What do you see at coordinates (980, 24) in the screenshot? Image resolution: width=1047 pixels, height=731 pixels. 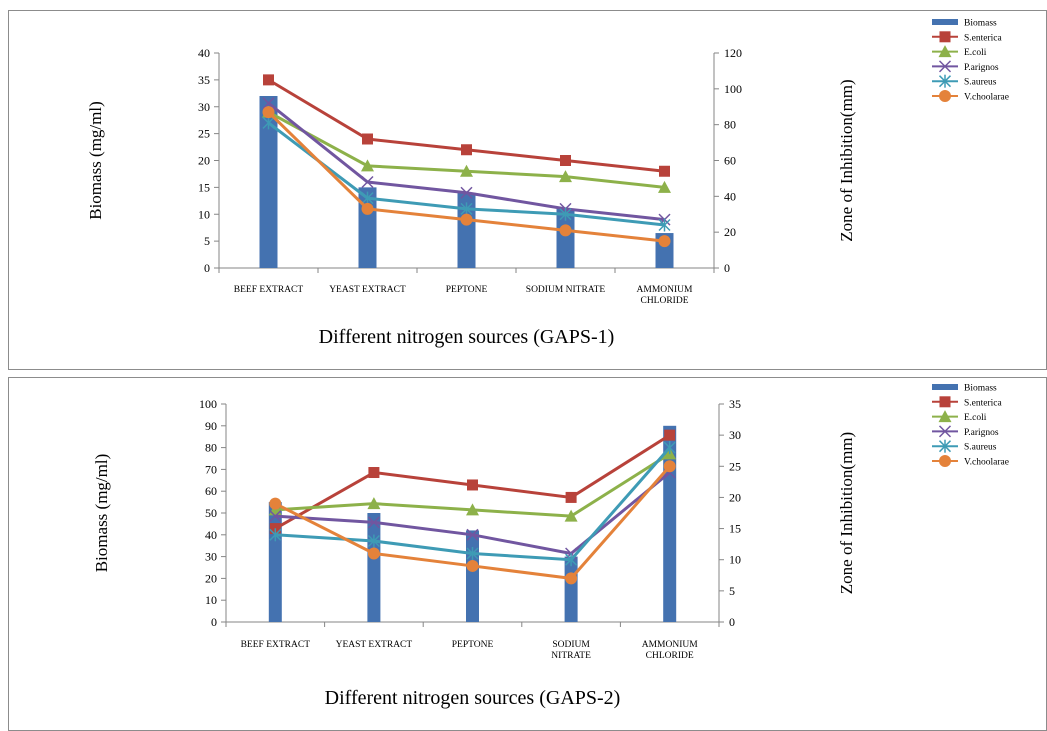 I see `legend-label: Biomass` at bounding box center [980, 24].